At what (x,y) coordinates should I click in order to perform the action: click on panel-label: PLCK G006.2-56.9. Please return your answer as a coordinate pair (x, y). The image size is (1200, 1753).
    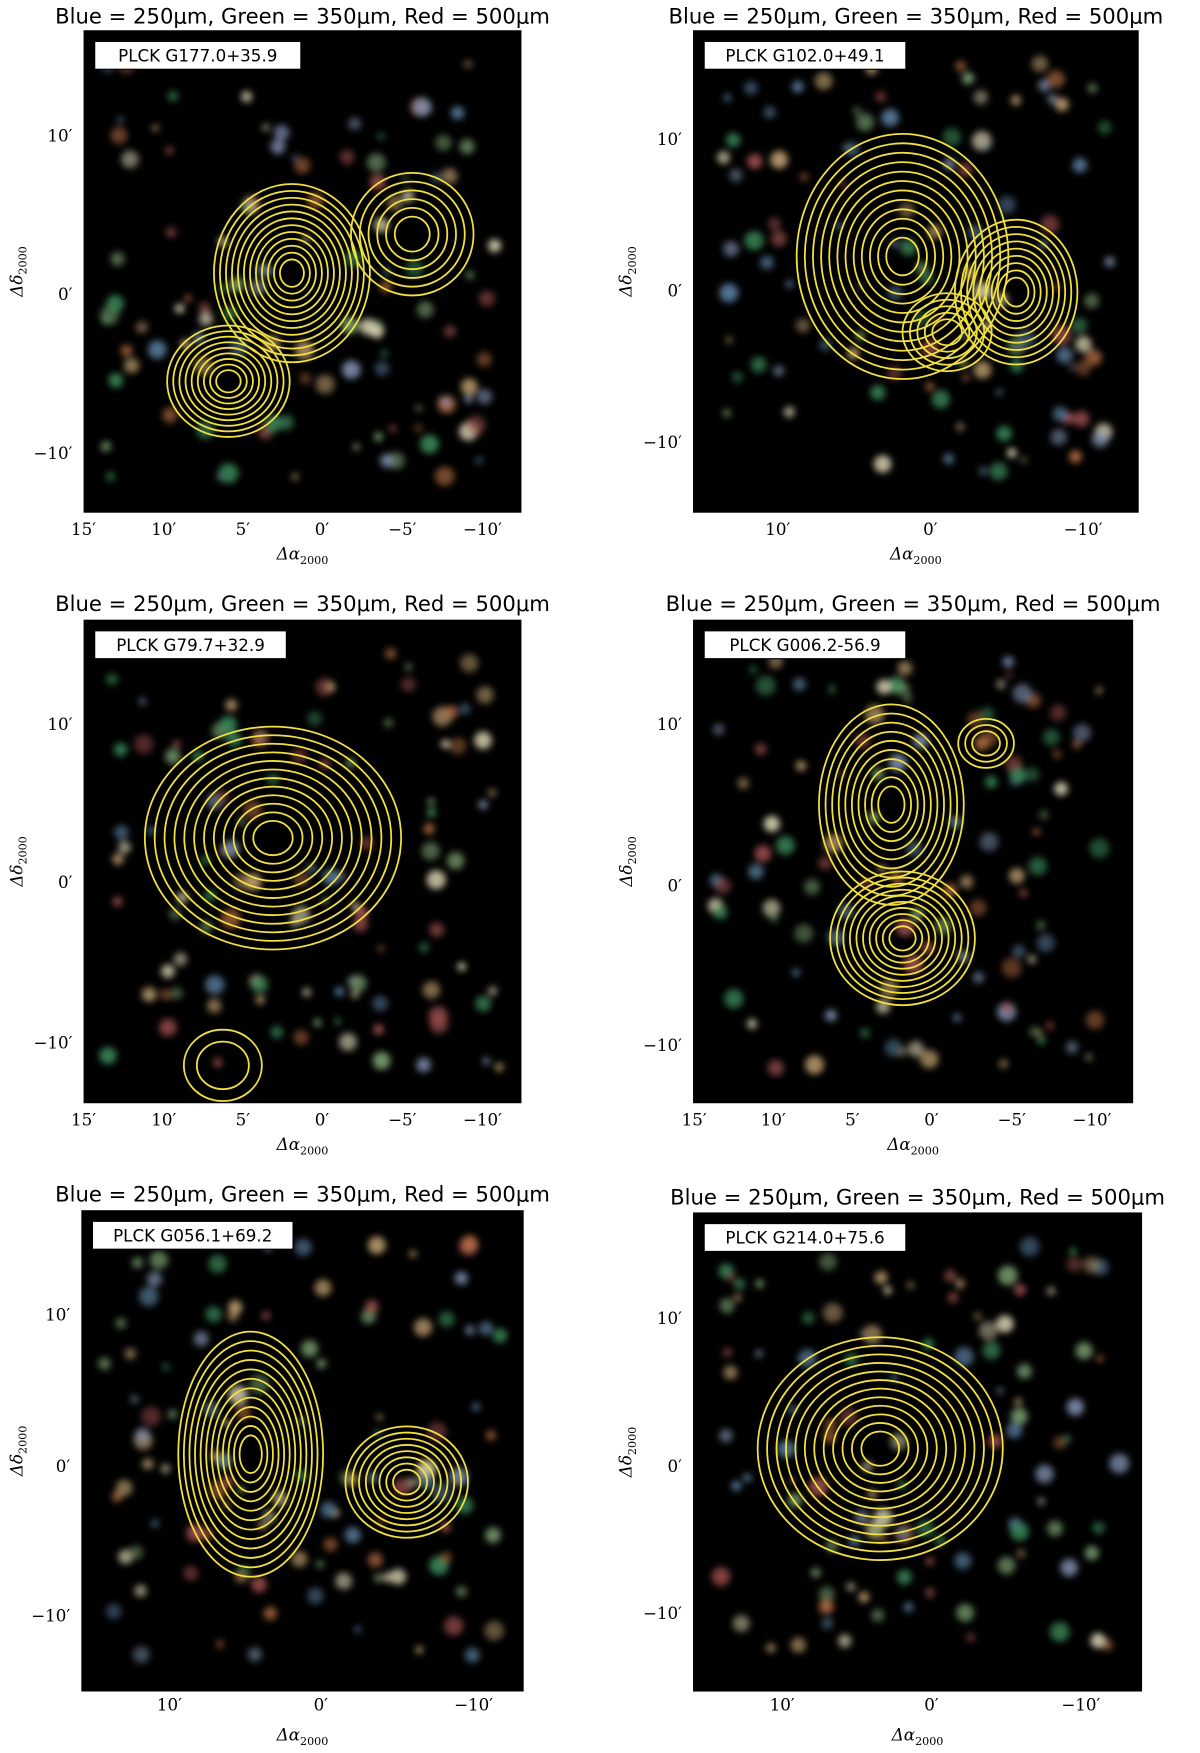
    Looking at the image, I should click on (804, 645).